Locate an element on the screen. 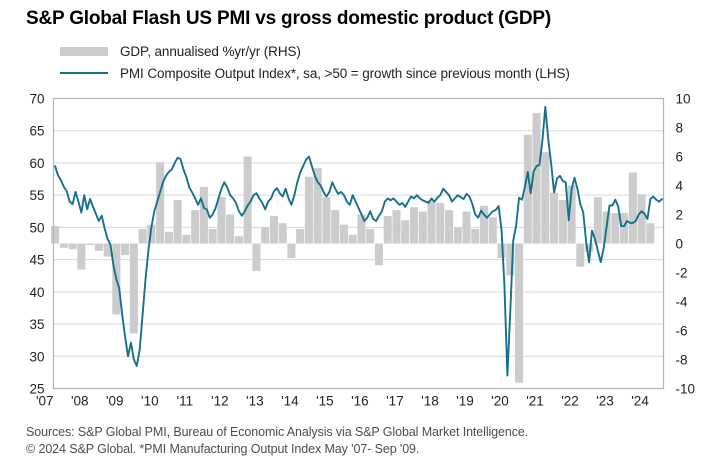  right-axis-labels: -10 -8 -6 -4 -2 0 2 4 6 8 10 is located at coordinates (686, 244).